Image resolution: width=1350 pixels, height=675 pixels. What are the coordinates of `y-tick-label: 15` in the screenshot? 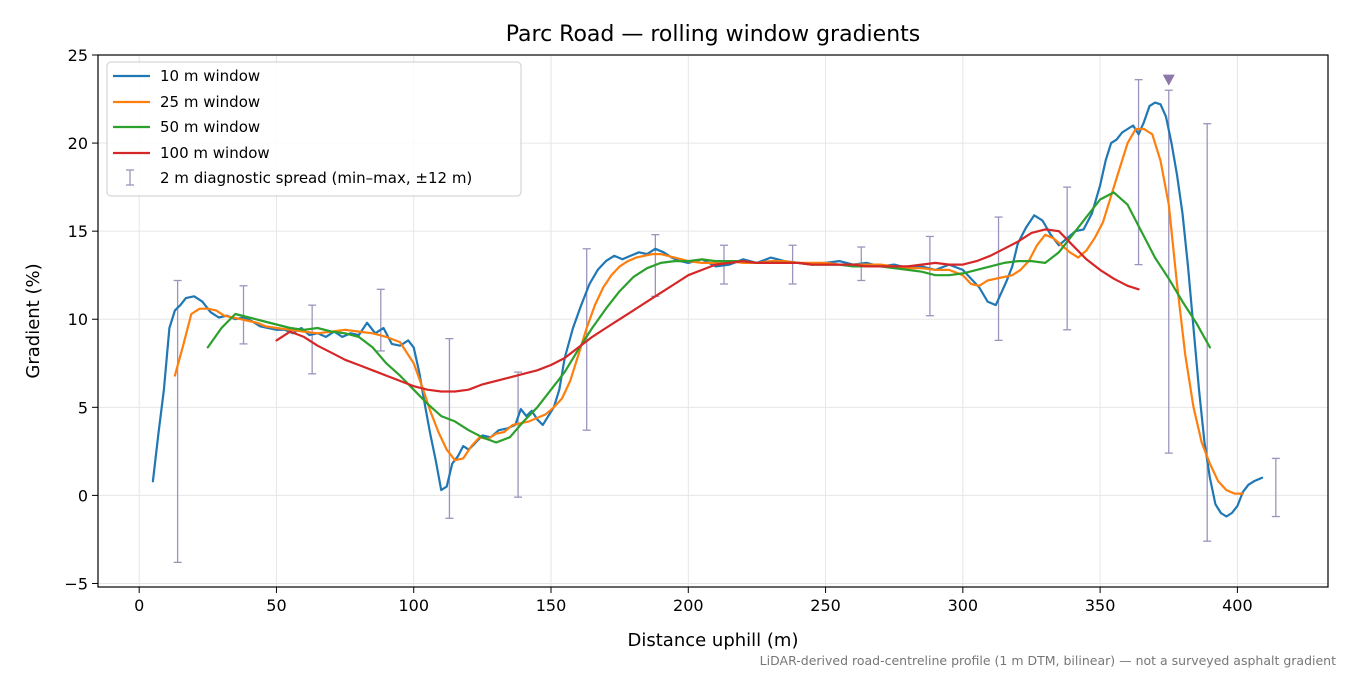 It's located at (78, 231).